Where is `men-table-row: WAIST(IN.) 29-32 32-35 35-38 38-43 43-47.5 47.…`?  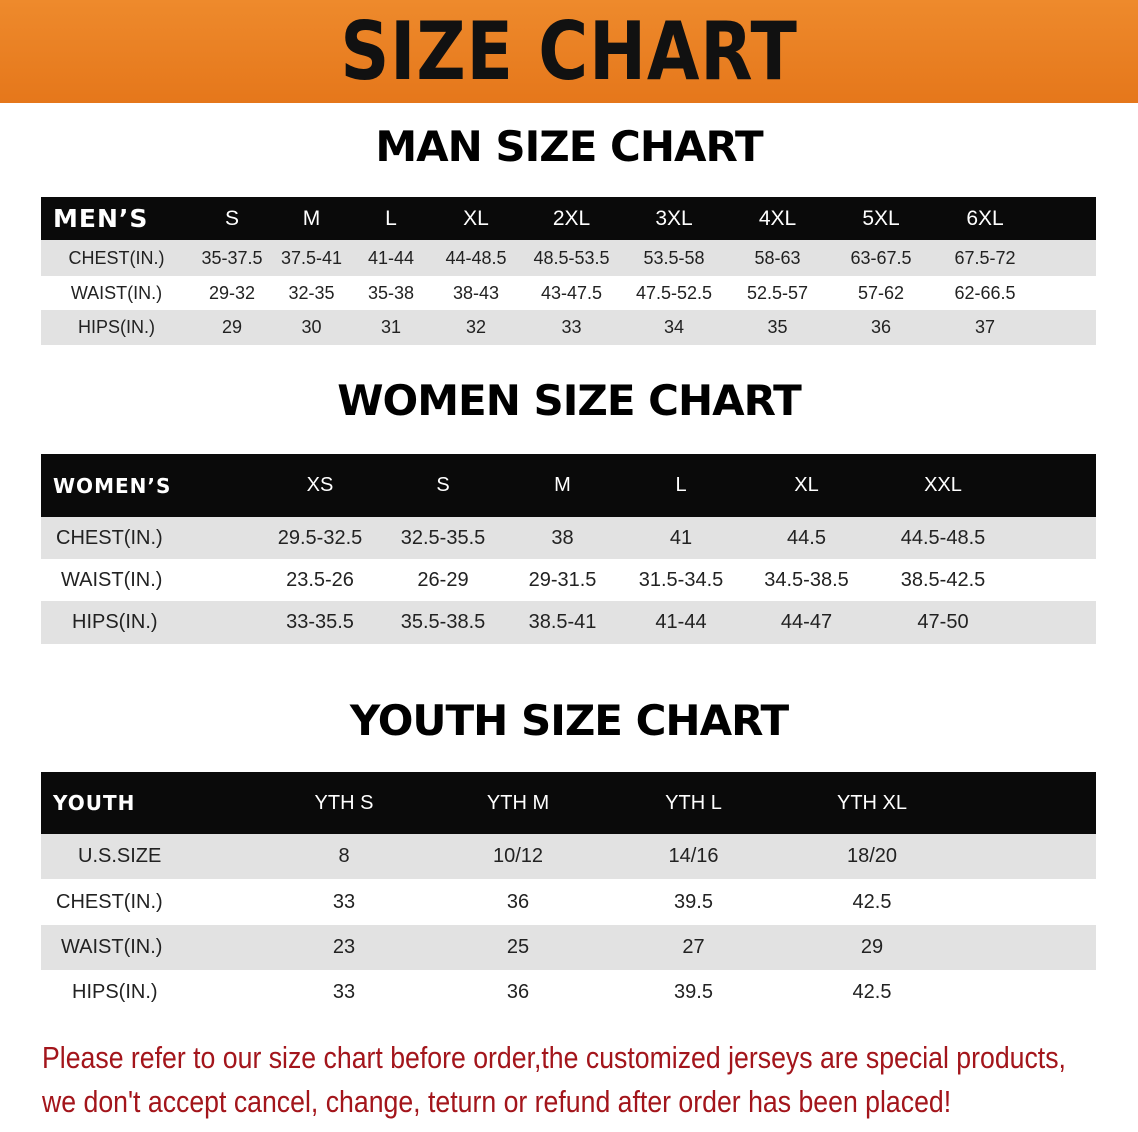
men-table-row: WAIST(IN.) 29-32 32-35 35-38 38-43 43-47.5 47.… is located at coordinates (568, 293).